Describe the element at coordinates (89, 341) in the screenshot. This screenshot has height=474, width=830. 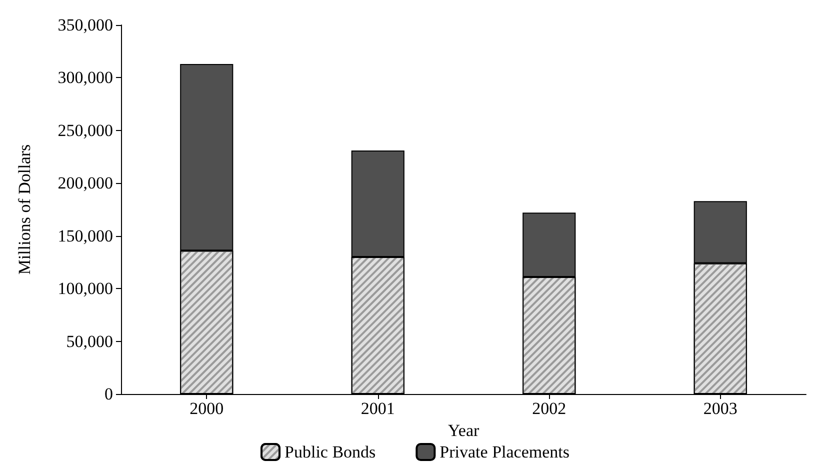
I see `y-tick-label: 50,000` at that location.